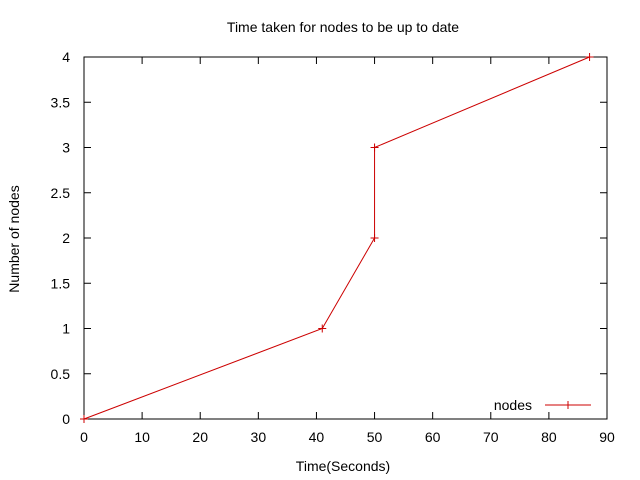  What do you see at coordinates (200, 437) in the screenshot?
I see `x-tick-label: 20` at bounding box center [200, 437].